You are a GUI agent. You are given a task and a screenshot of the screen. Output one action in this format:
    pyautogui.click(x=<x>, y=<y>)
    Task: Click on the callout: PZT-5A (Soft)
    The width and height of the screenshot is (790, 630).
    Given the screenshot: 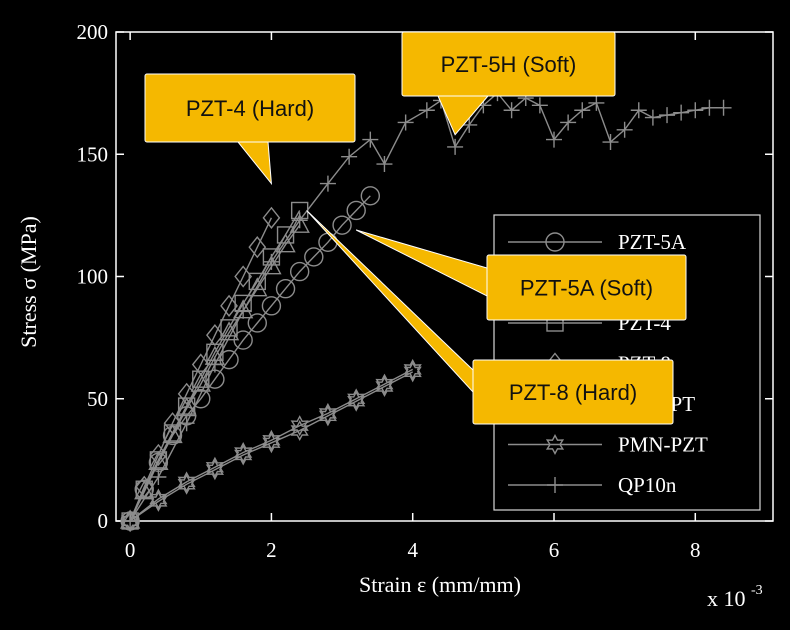 What is the action you would take?
    pyautogui.click(x=521, y=275)
    